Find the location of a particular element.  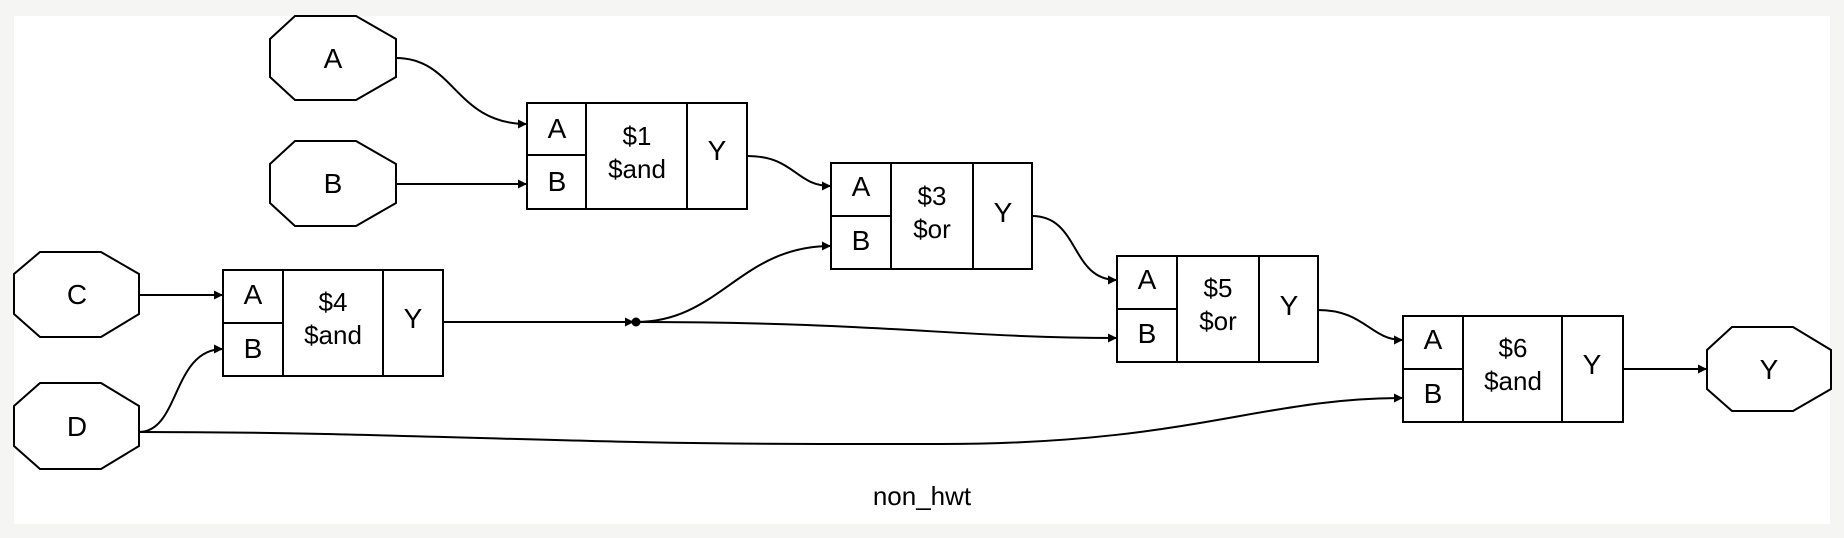

port-d-label: D is located at coordinates (77, 426).